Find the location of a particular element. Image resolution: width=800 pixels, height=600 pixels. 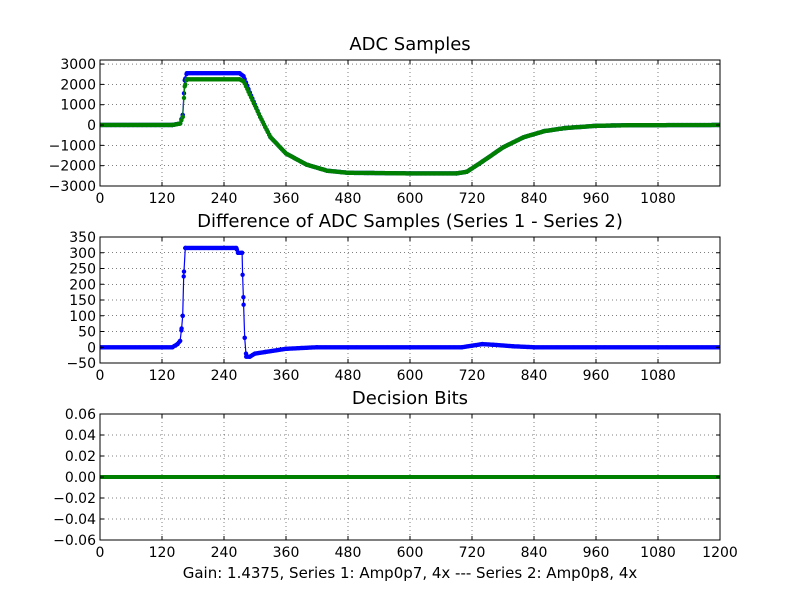

y-tick-label: 350 is located at coordinates (82, 238).